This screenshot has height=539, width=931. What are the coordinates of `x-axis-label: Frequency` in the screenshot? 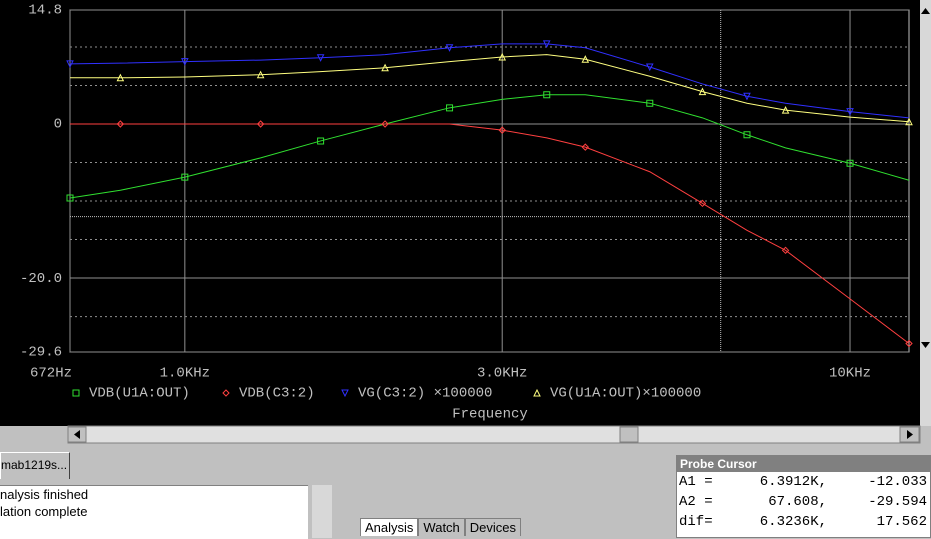 It's located at (490, 415).